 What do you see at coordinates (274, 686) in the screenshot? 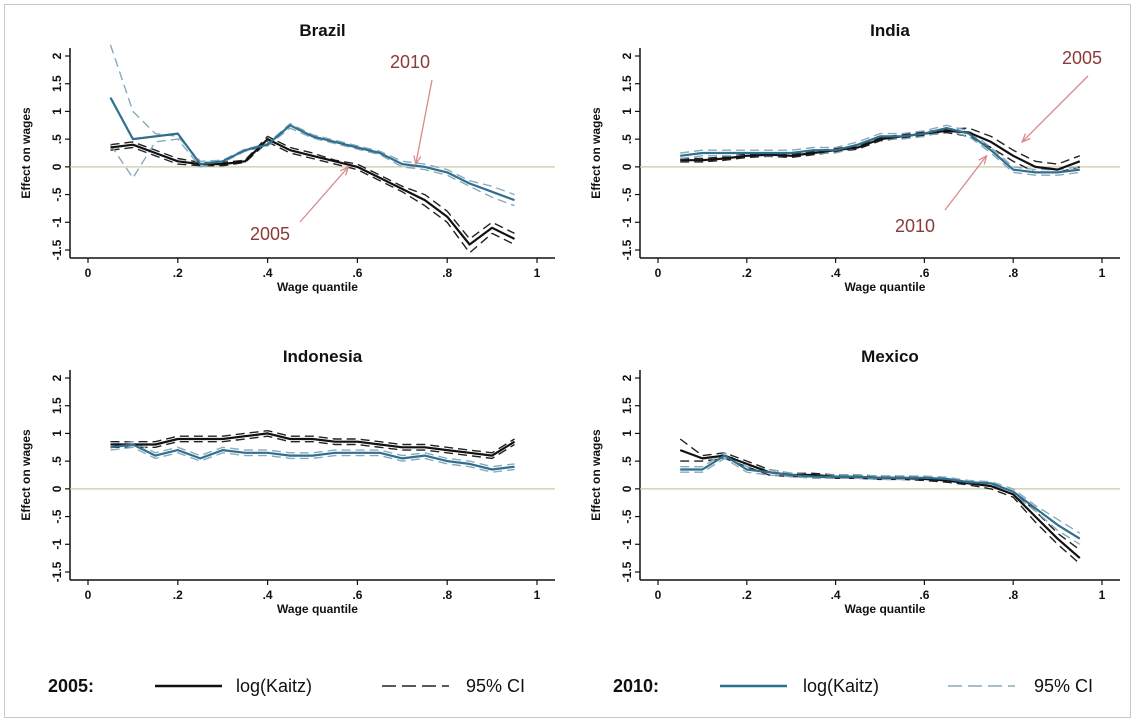
I see `legend-2005-line-label: log(Kaitz)` at bounding box center [274, 686].